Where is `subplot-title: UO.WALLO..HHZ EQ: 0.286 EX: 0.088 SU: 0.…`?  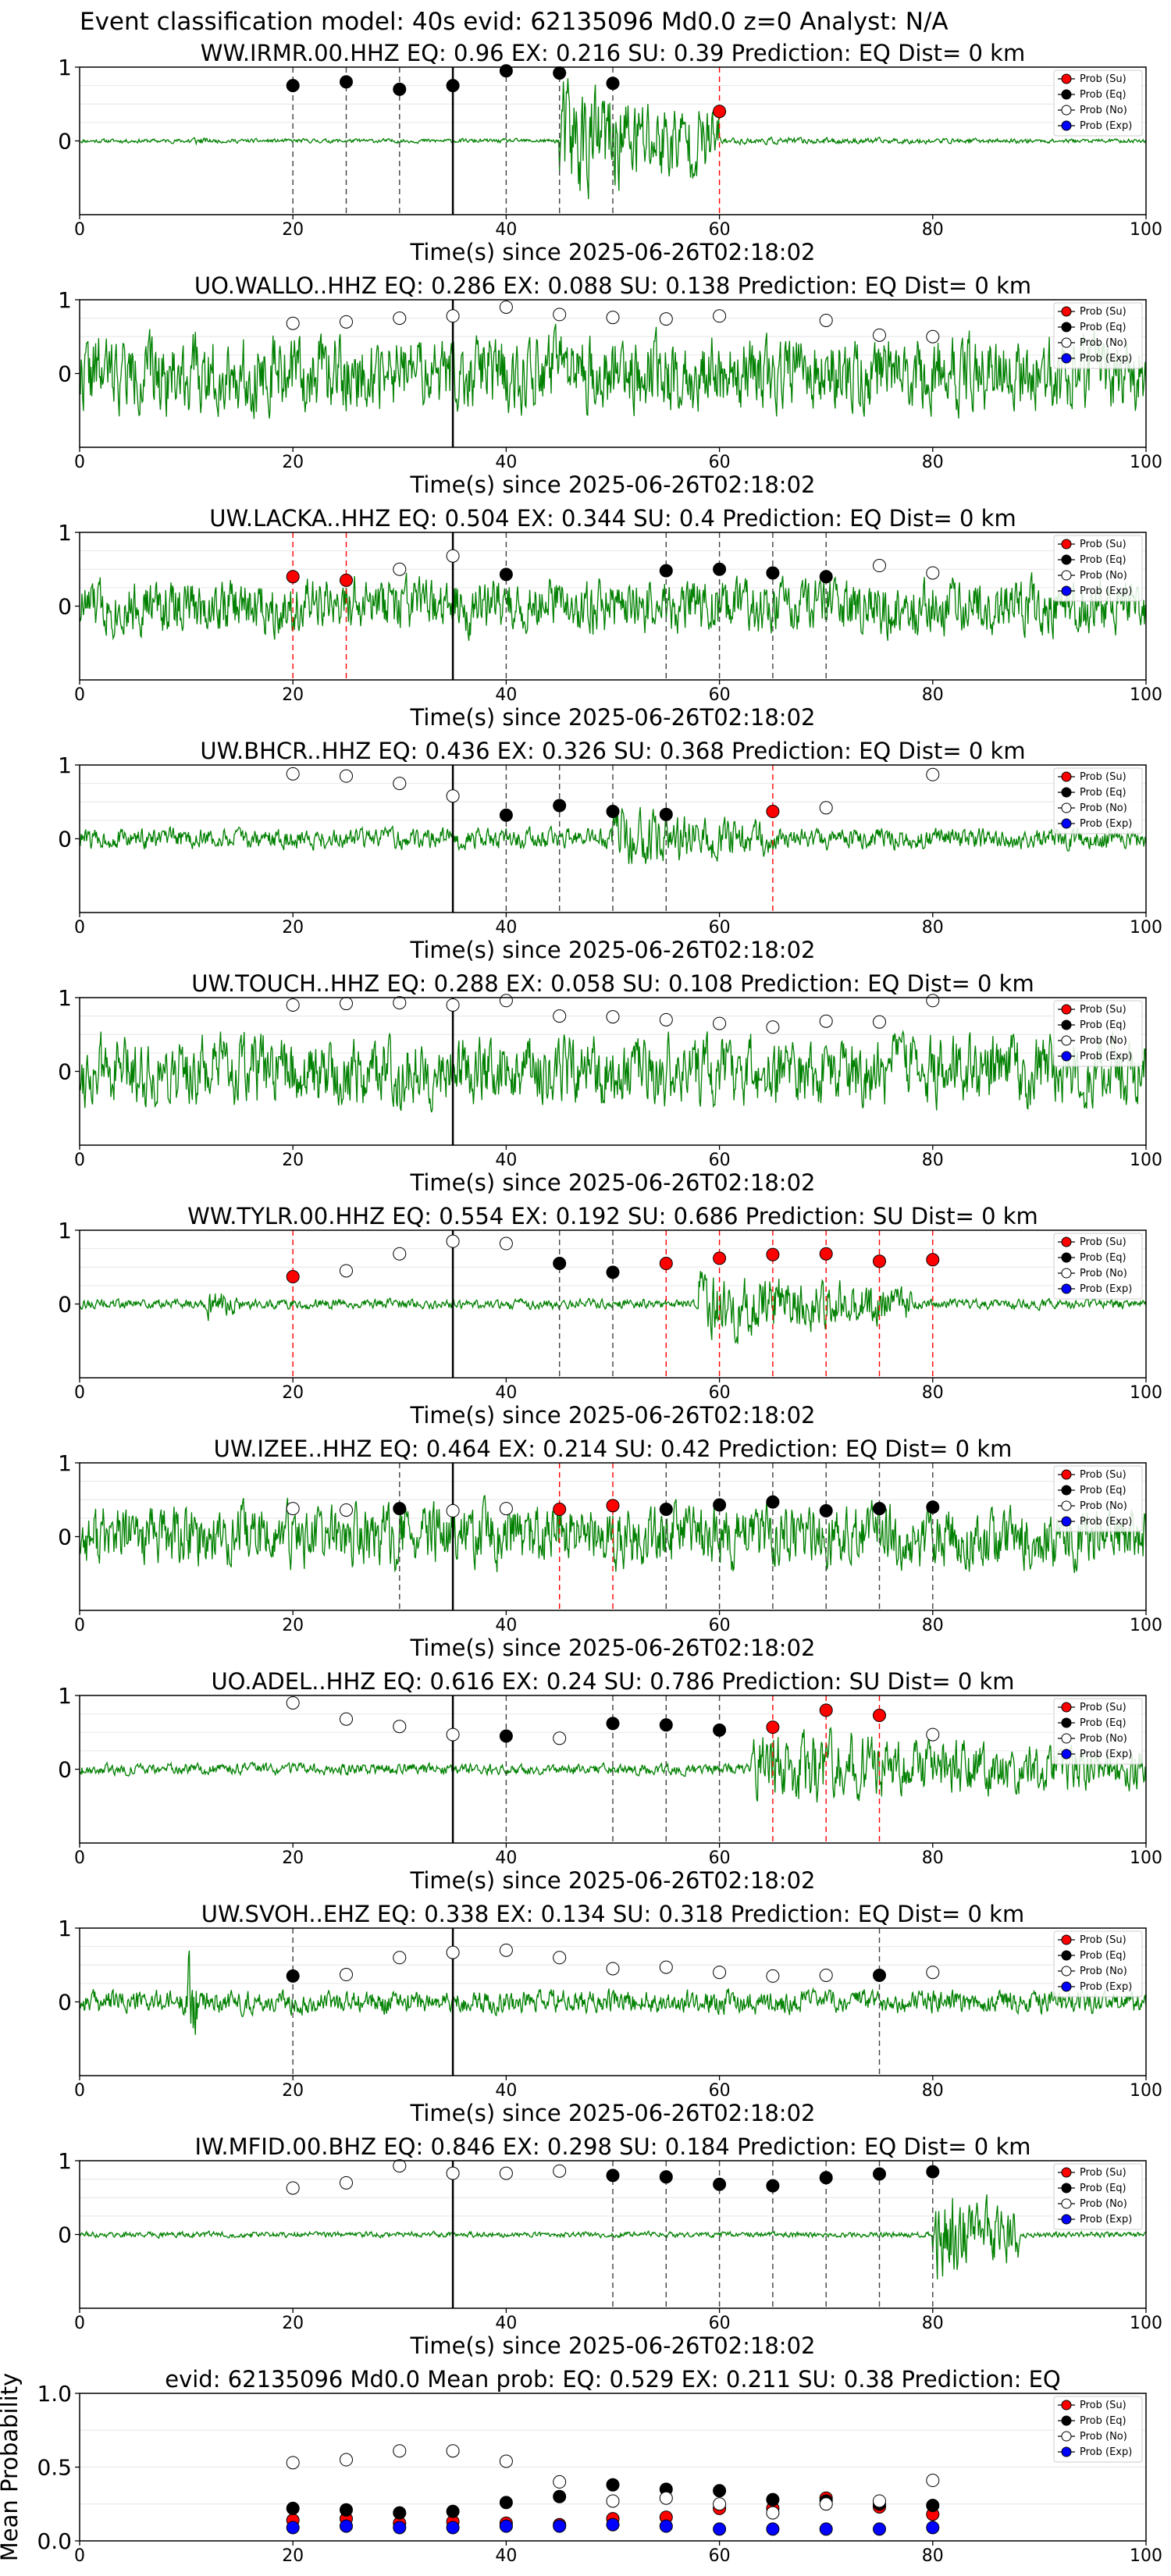
subplot-title: UO.WALLO..HHZ EQ: 0.286 EX: 0.088 SU: 0.… is located at coordinates (612, 285).